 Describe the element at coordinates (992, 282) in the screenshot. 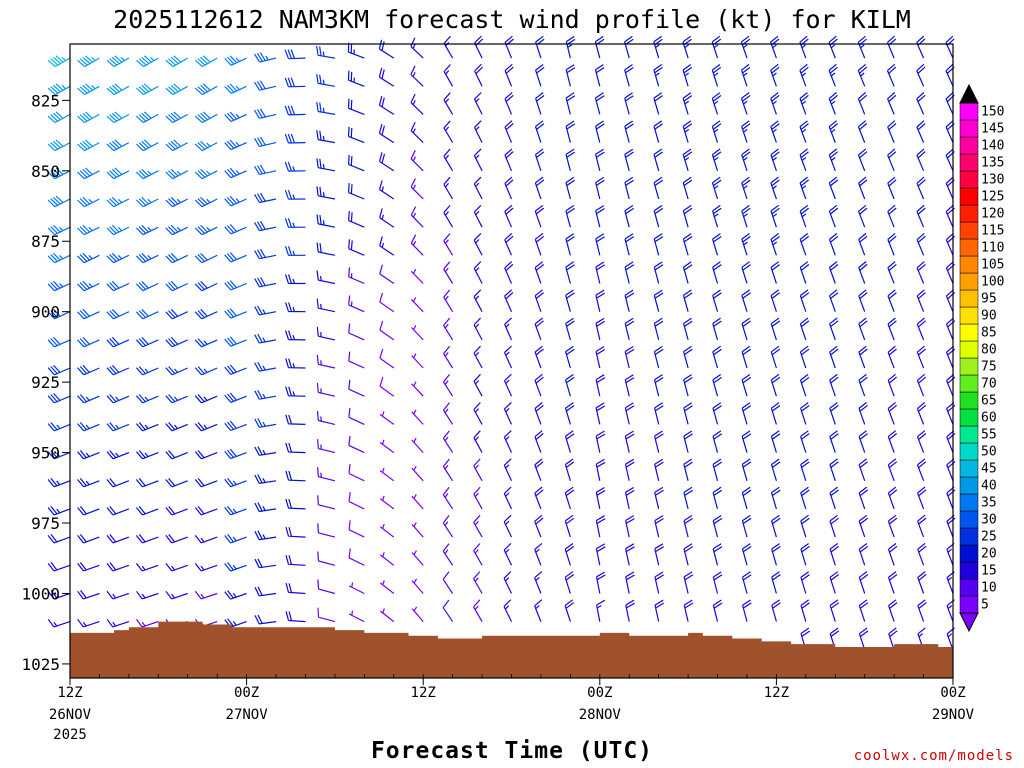

I see `colorbar-label: 100` at that location.